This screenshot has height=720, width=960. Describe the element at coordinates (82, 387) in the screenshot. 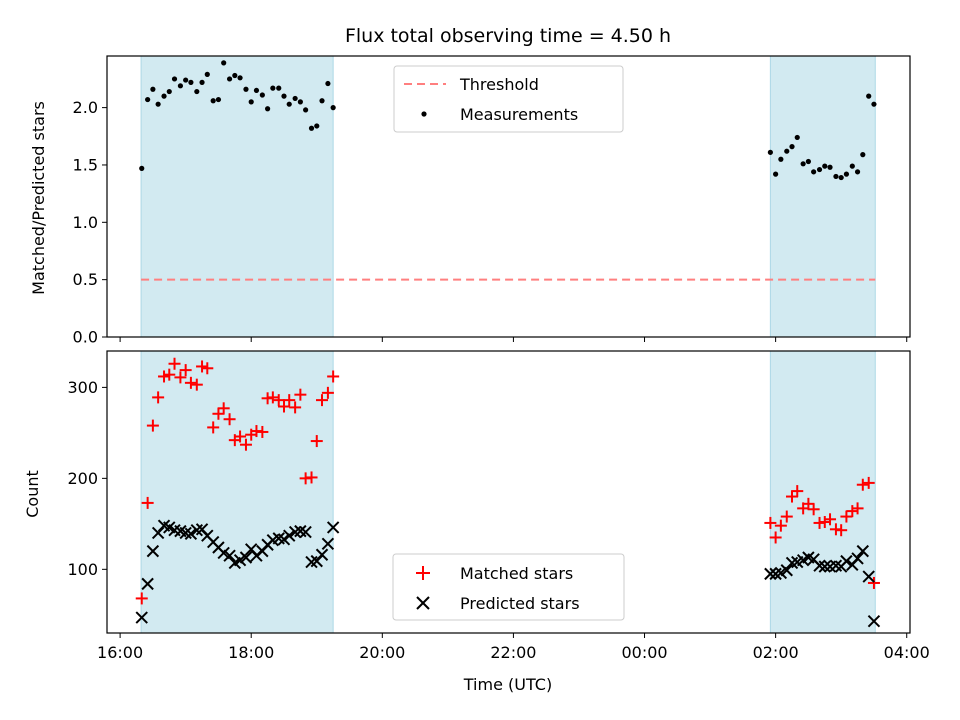

I see `y-tick-label: 300` at that location.